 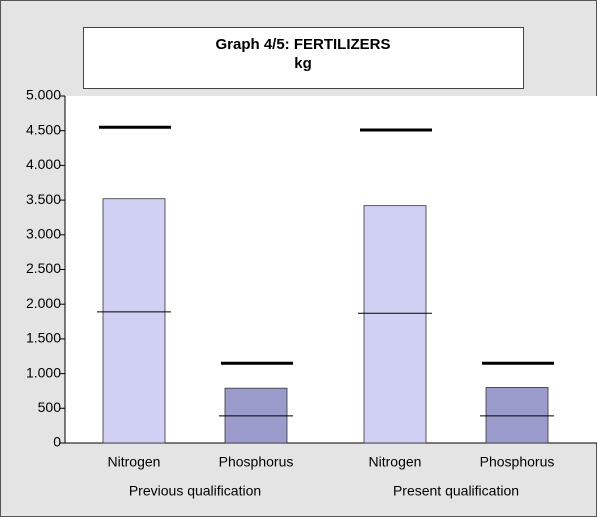 What do you see at coordinates (303, 63) in the screenshot?
I see `chart-subtitle: kg` at bounding box center [303, 63].